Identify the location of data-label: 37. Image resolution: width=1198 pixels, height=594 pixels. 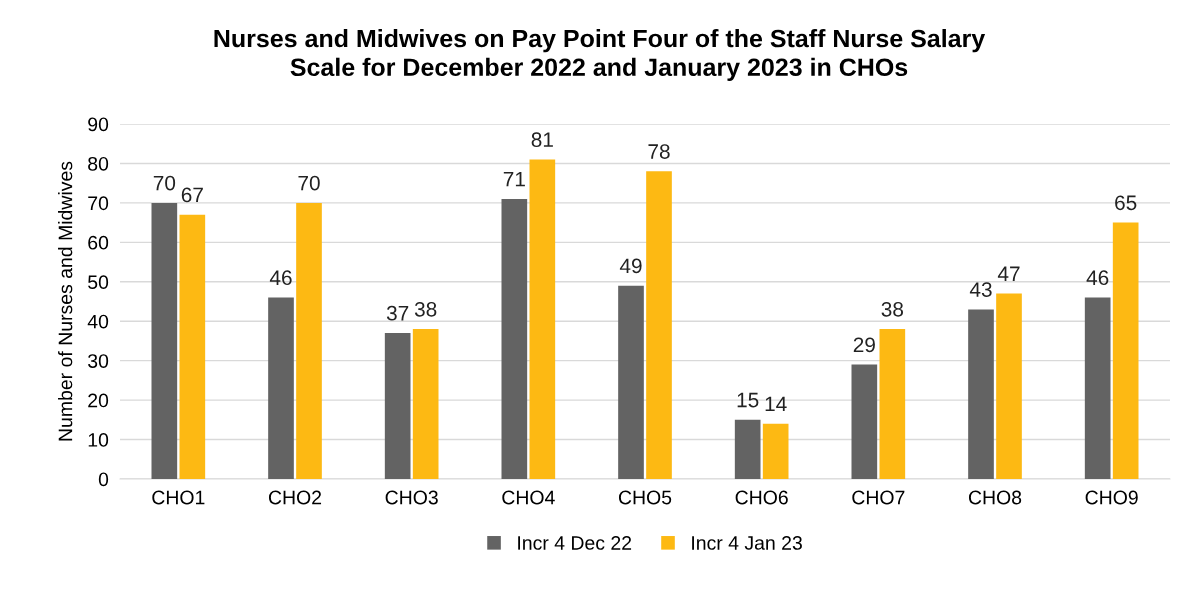
(397, 313).